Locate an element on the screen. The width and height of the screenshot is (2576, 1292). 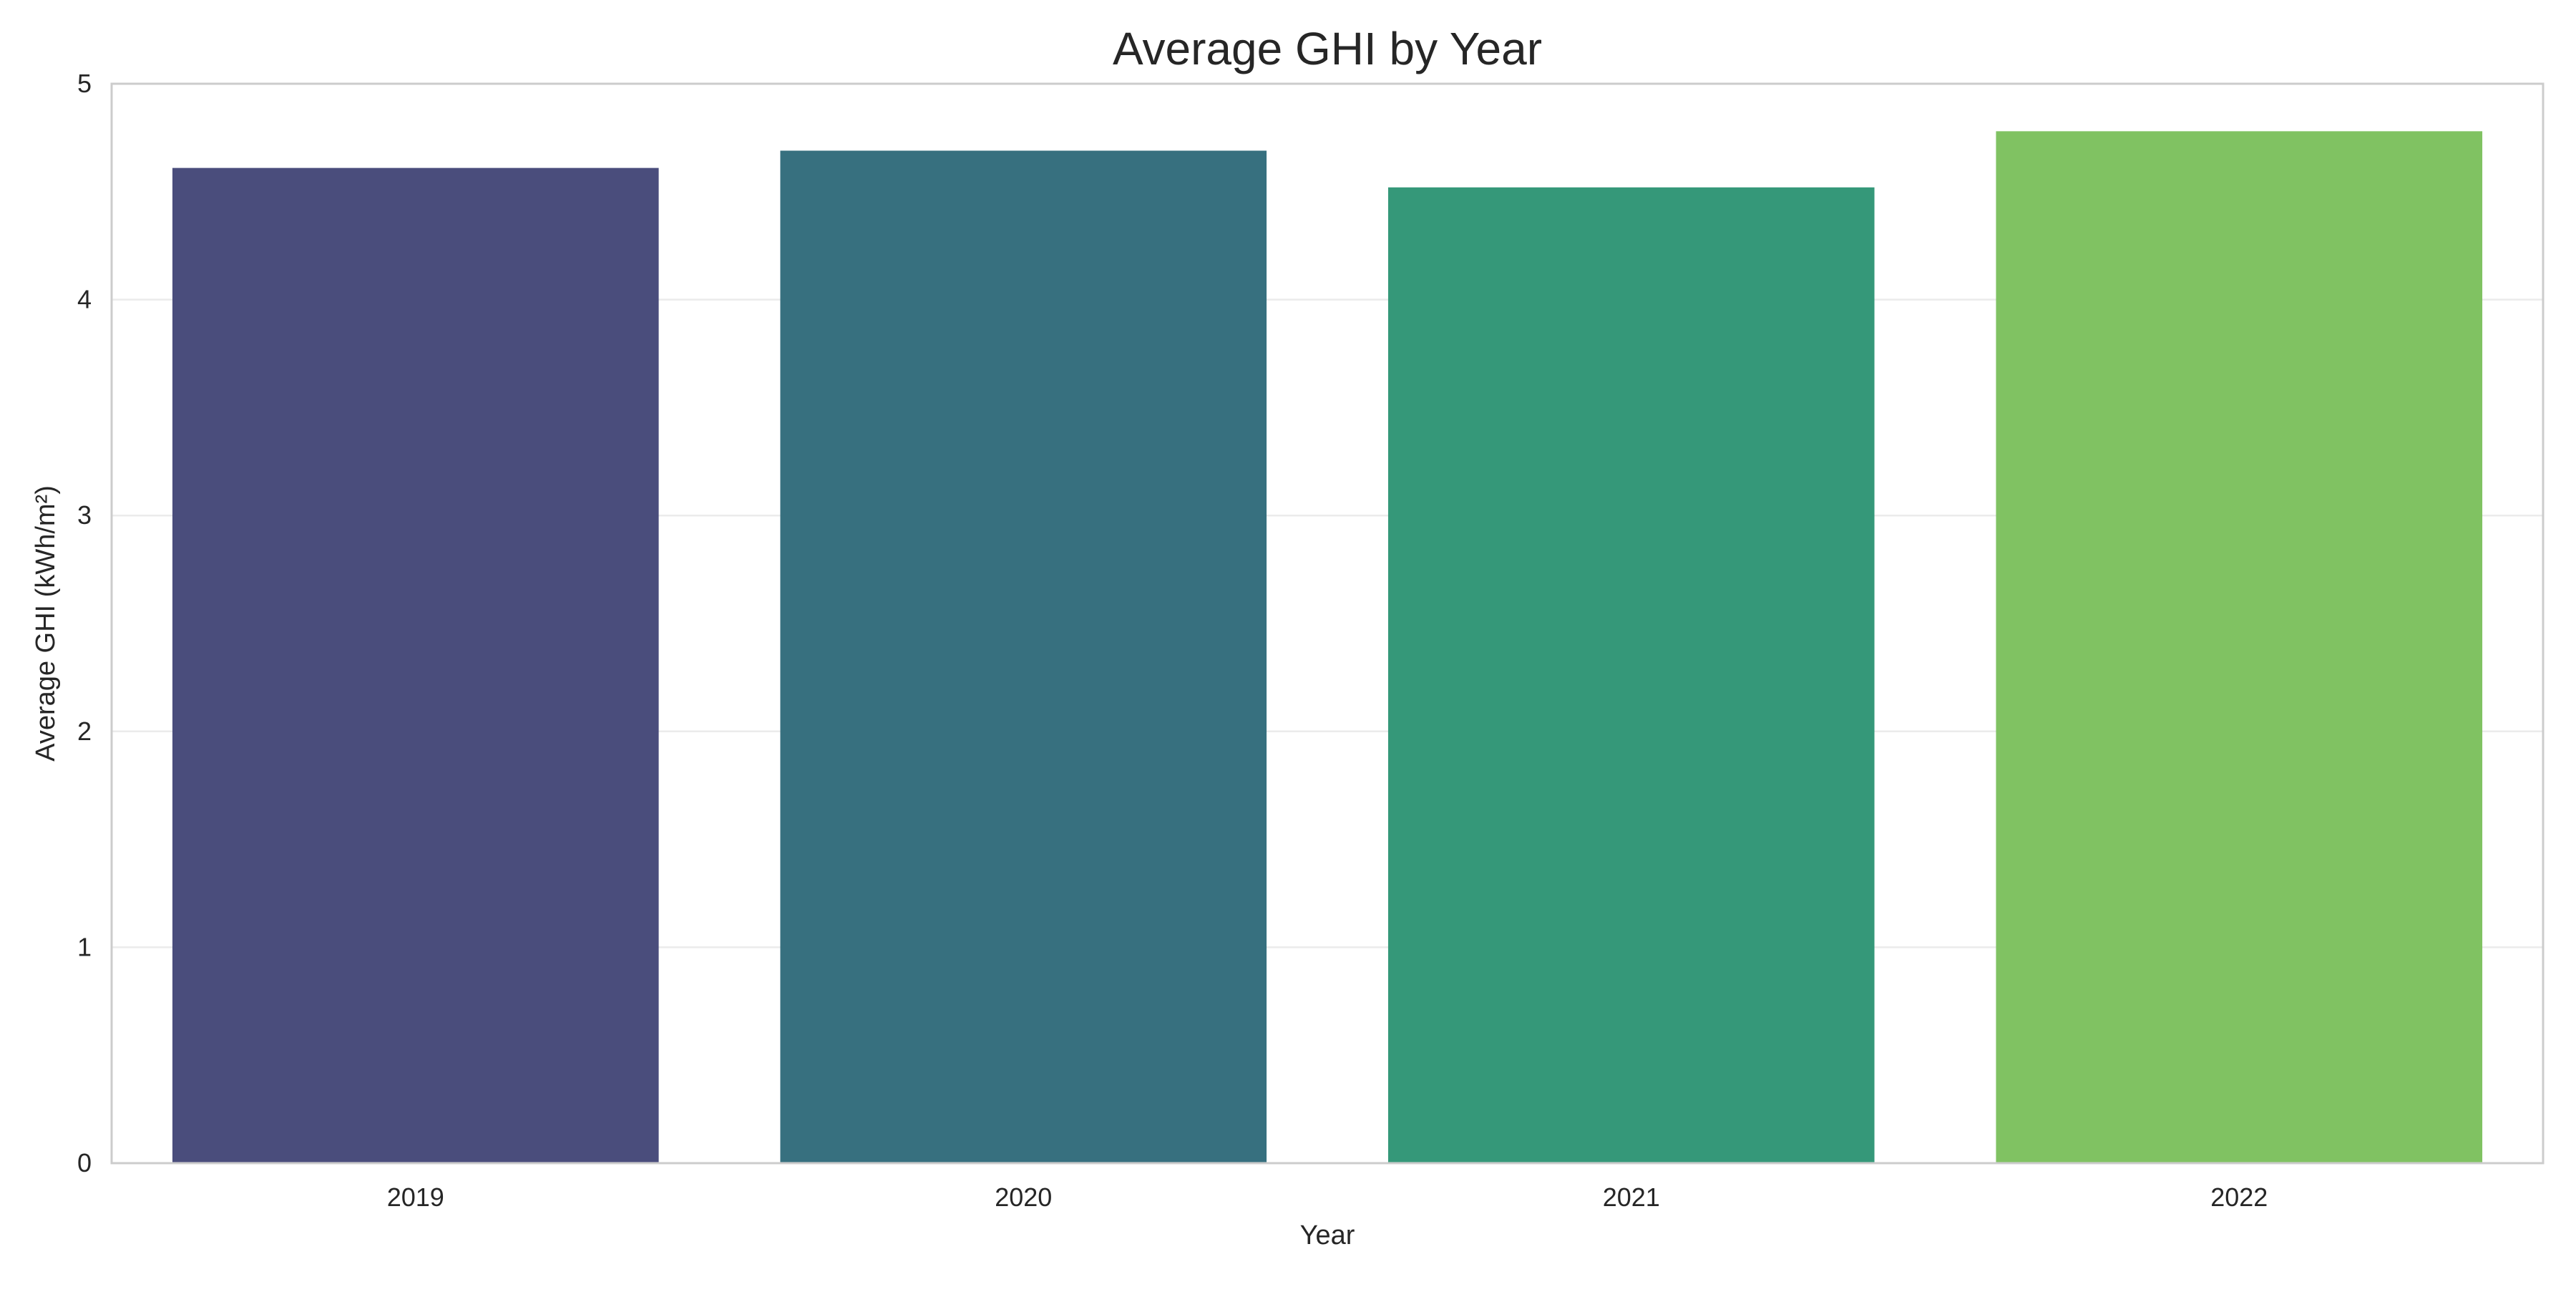
y-tick-label: 1 is located at coordinates (84, 946).